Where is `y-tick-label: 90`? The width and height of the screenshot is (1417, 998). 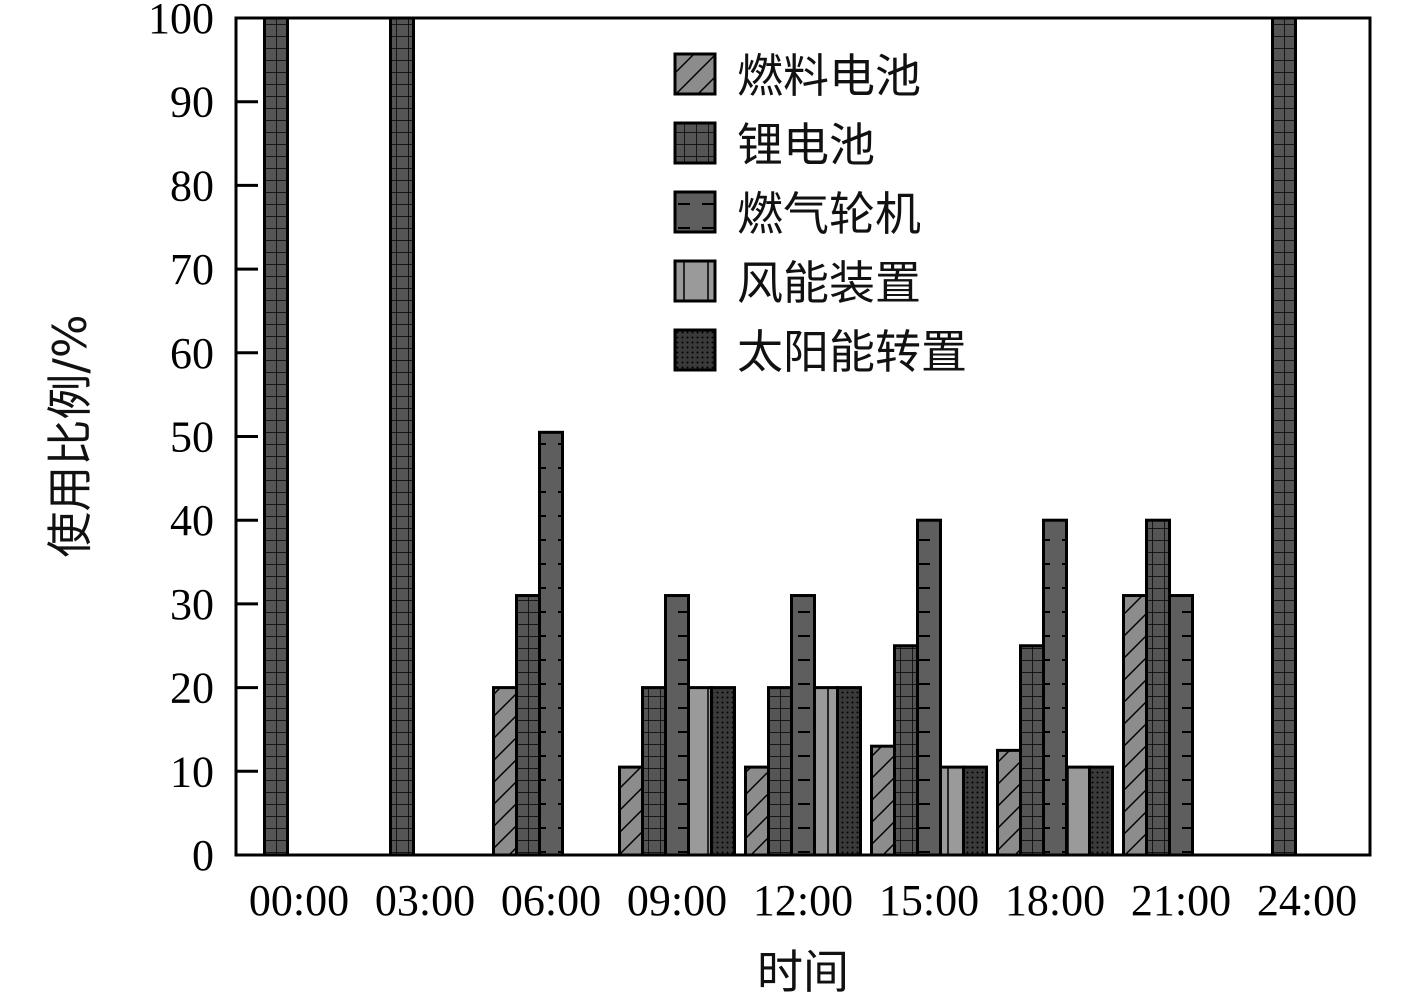
y-tick-label: 90 is located at coordinates (192, 102).